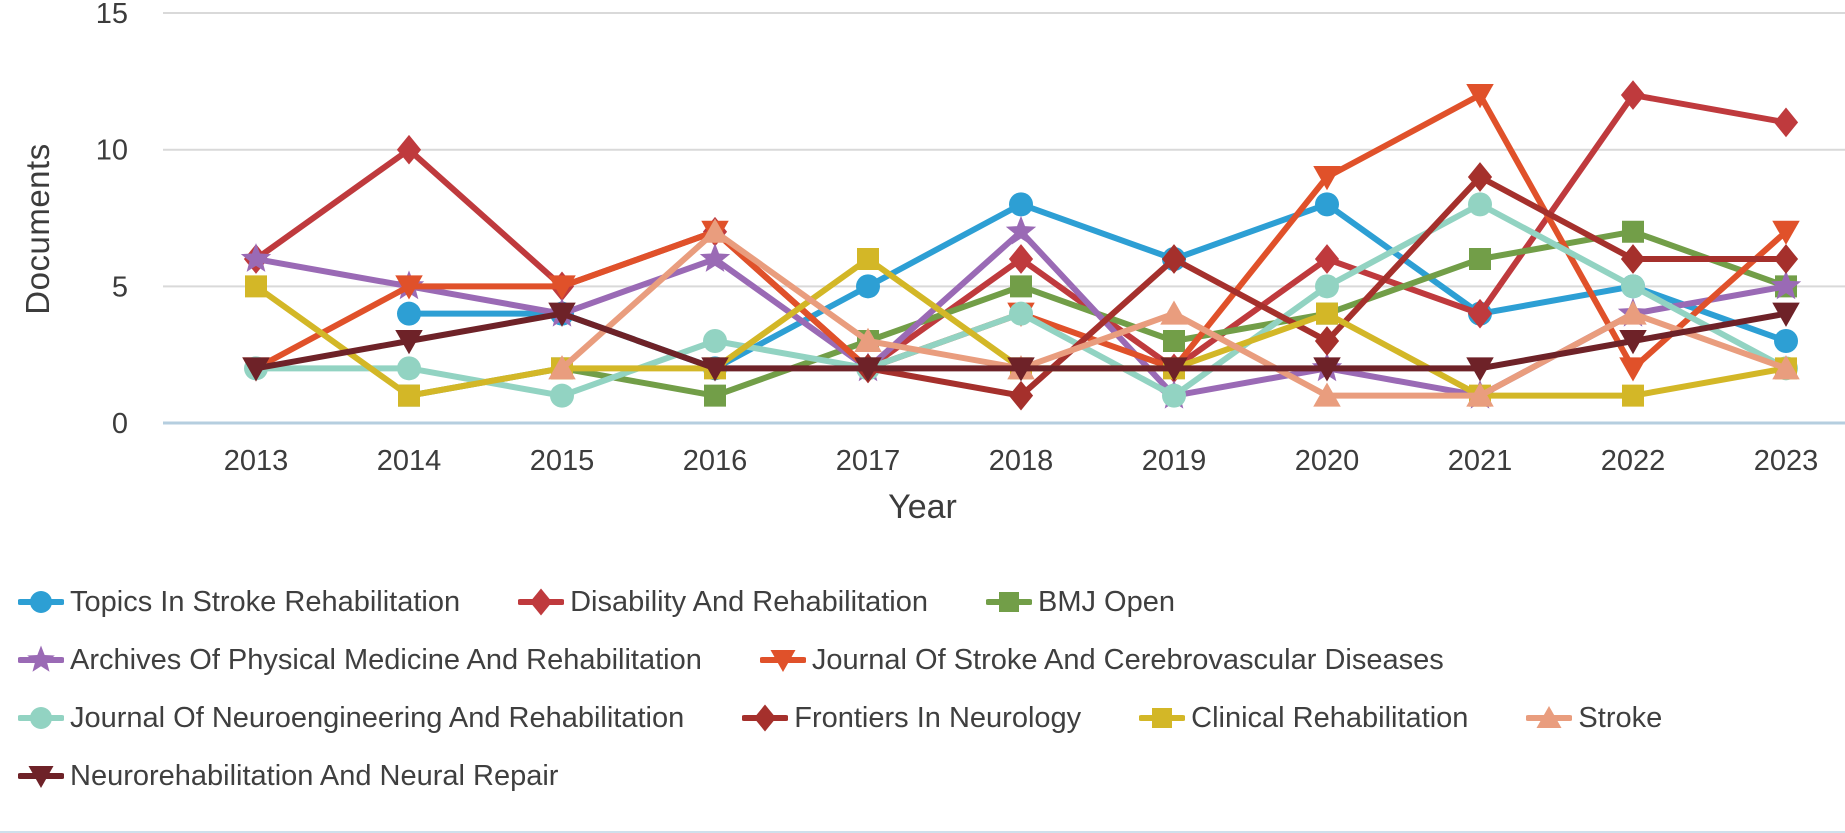 The width and height of the screenshot is (1845, 833). What do you see at coordinates (868, 461) in the screenshot?
I see `x-tick-label: 2017` at bounding box center [868, 461].